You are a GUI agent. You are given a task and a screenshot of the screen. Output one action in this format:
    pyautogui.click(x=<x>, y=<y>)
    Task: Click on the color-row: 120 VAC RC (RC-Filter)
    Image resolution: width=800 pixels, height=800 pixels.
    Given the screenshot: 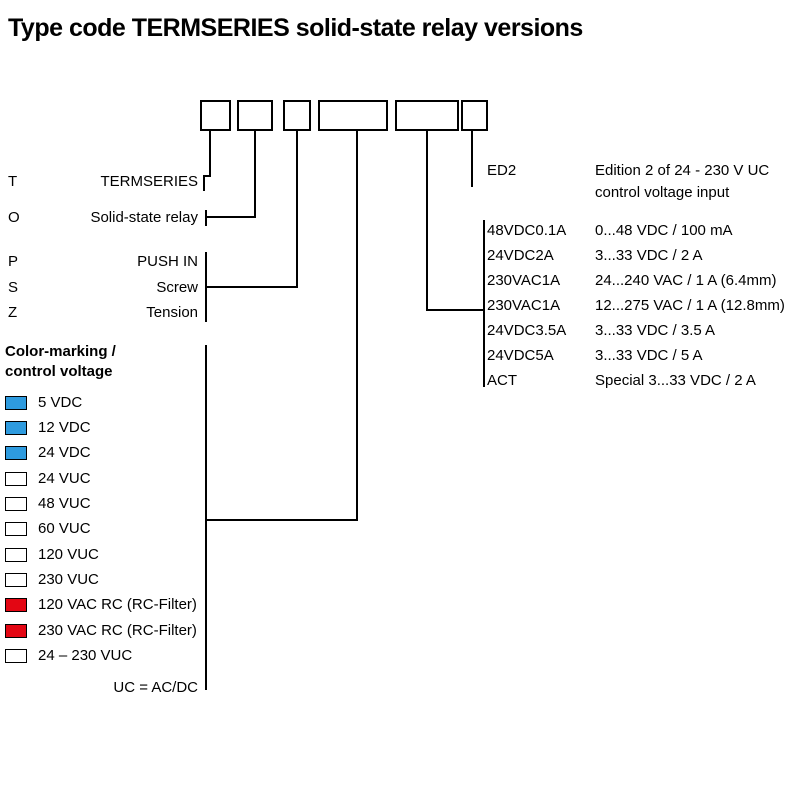 What is the action you would take?
    pyautogui.click(x=101, y=605)
    